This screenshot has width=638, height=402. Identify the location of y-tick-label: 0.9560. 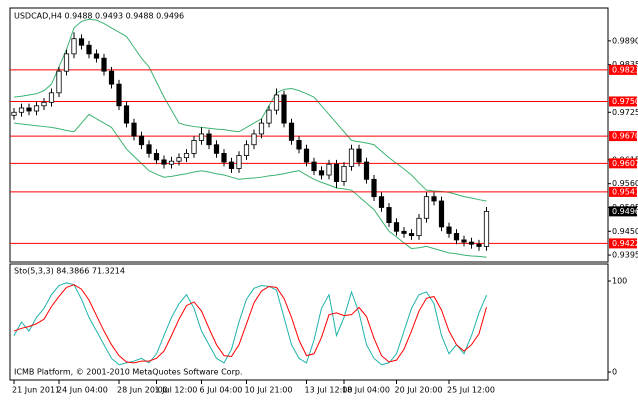
(625, 183).